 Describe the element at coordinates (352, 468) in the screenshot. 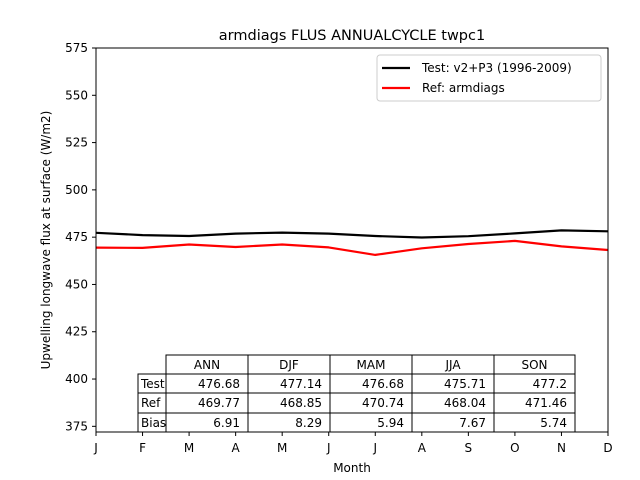

I see `x-axis-label: Month` at that location.